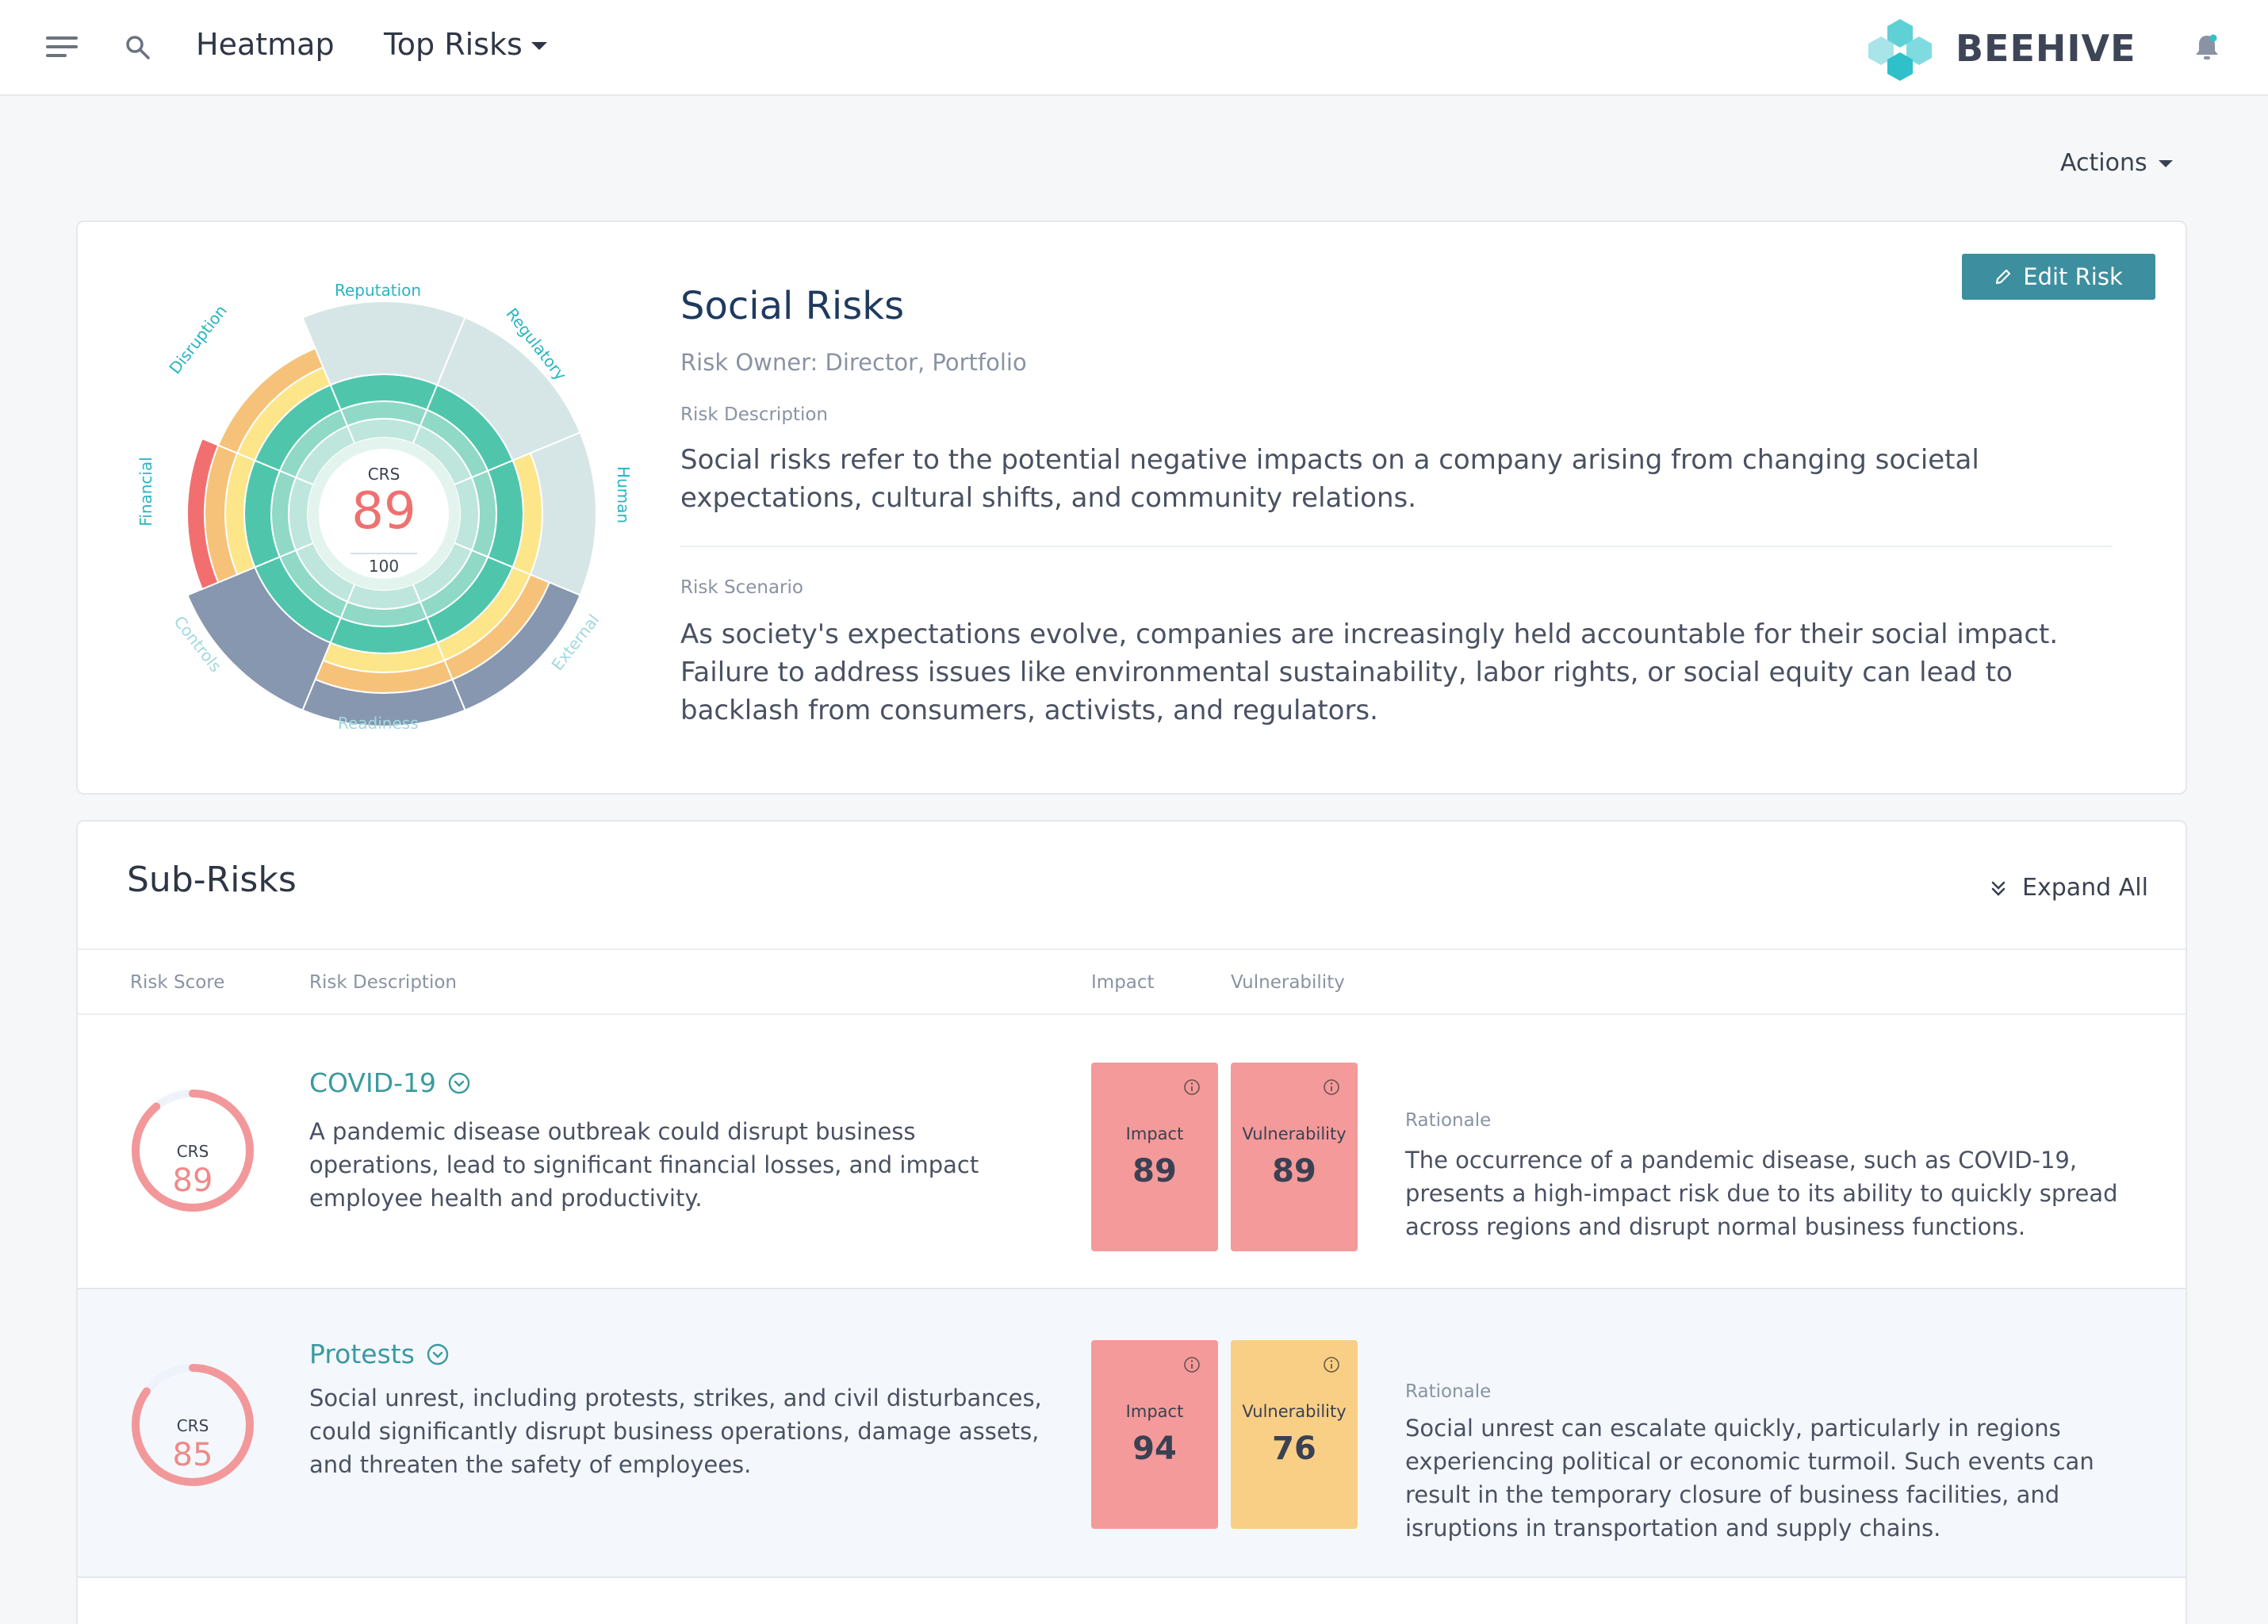 Image resolution: width=2268 pixels, height=1624 pixels. What do you see at coordinates (496, 401) in the screenshot?
I see `wheel-sector-regulatory` at bounding box center [496, 401].